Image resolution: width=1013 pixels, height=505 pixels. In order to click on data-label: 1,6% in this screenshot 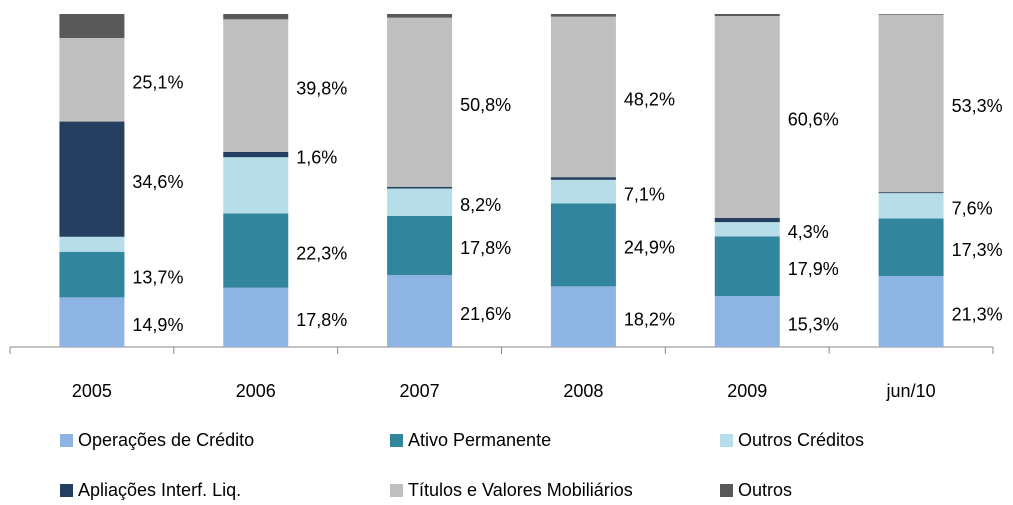, I will do `click(316, 157)`.